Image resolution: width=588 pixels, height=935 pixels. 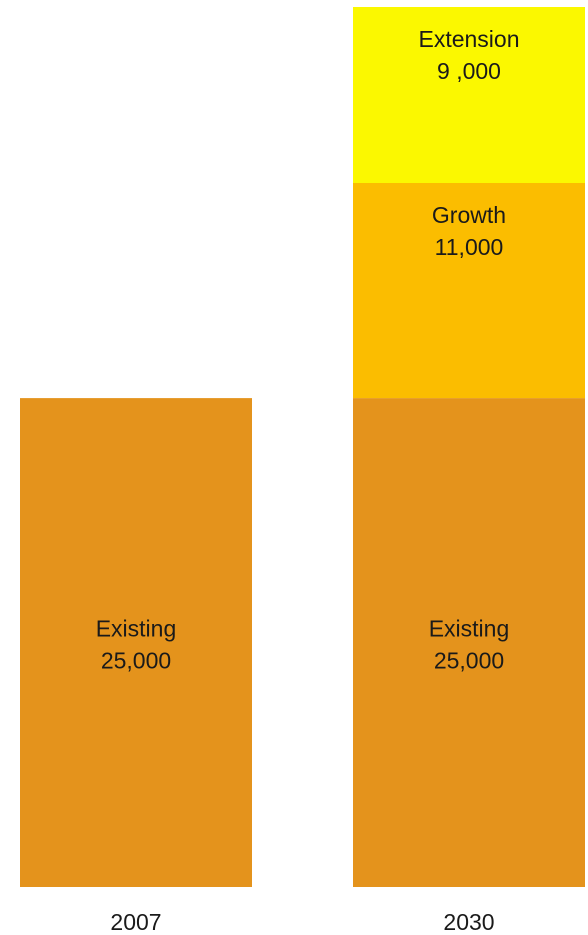 What do you see at coordinates (302, 922) in the screenshot?
I see `x-axis-tick-labels: 2007 2030` at bounding box center [302, 922].